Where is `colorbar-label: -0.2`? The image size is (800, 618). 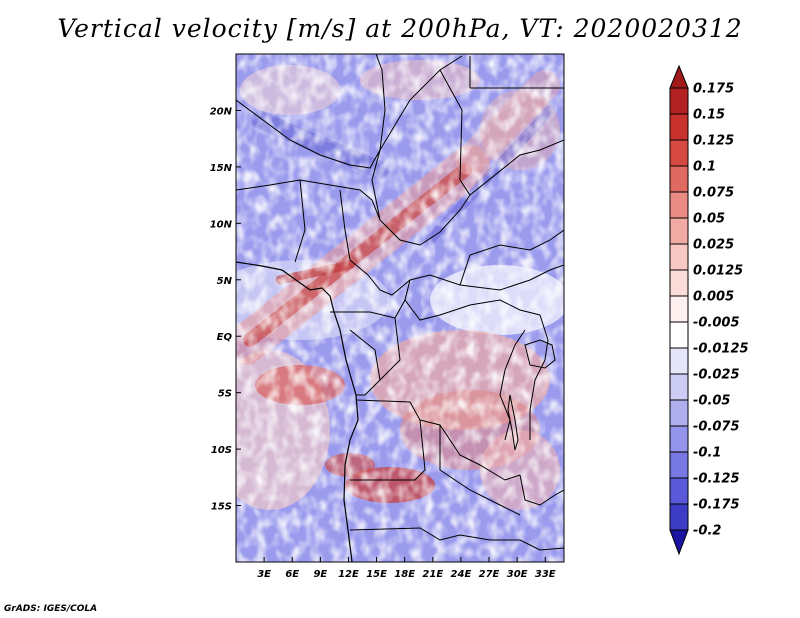
colorbar-label: -0.2 is located at coordinates (707, 531).